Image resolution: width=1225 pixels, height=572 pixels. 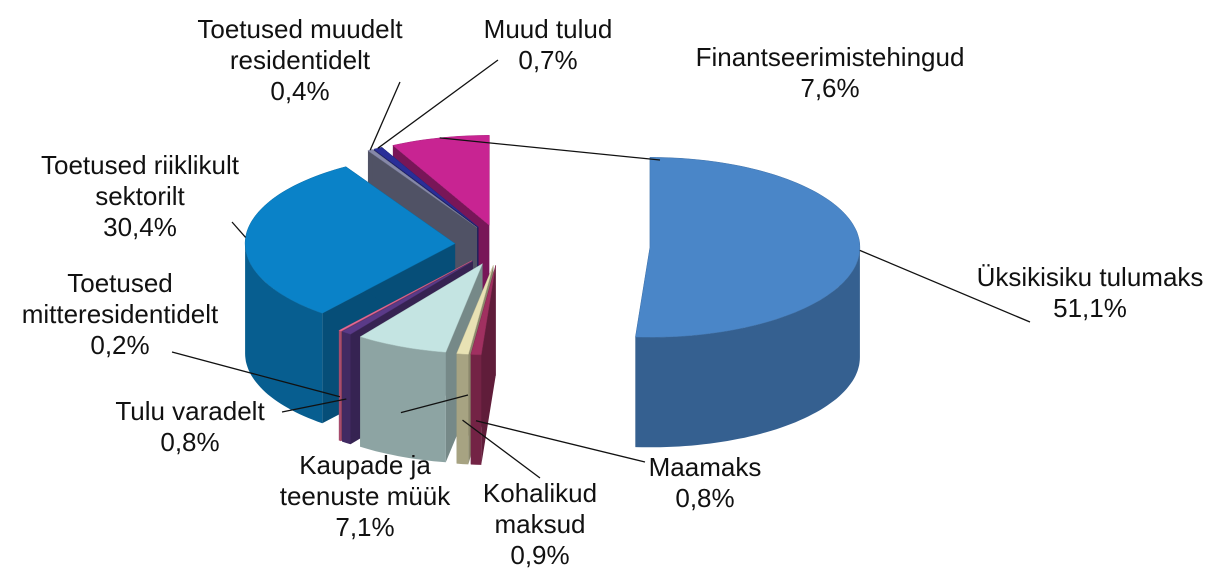 What do you see at coordinates (830, 88) in the screenshot?
I see `value-label: 7,6%` at bounding box center [830, 88].